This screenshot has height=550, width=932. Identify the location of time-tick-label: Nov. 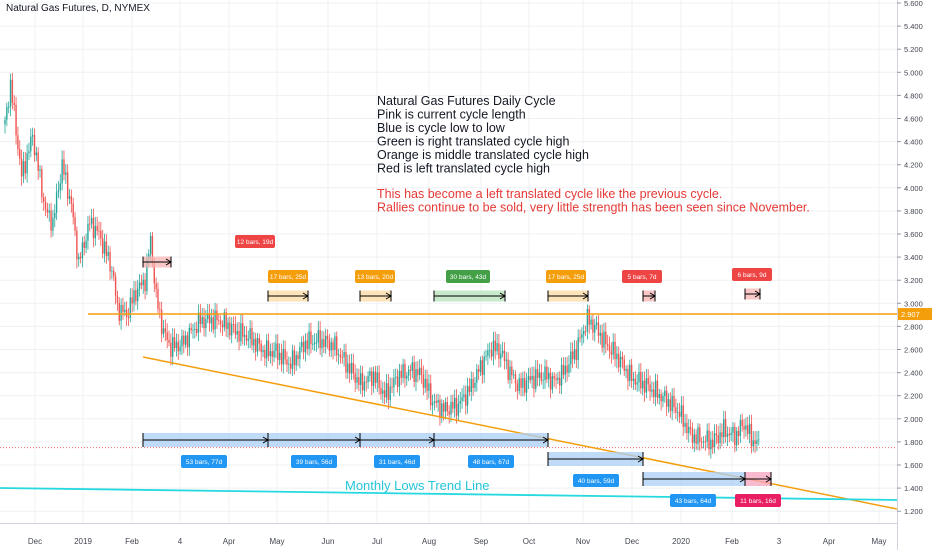
(583, 541).